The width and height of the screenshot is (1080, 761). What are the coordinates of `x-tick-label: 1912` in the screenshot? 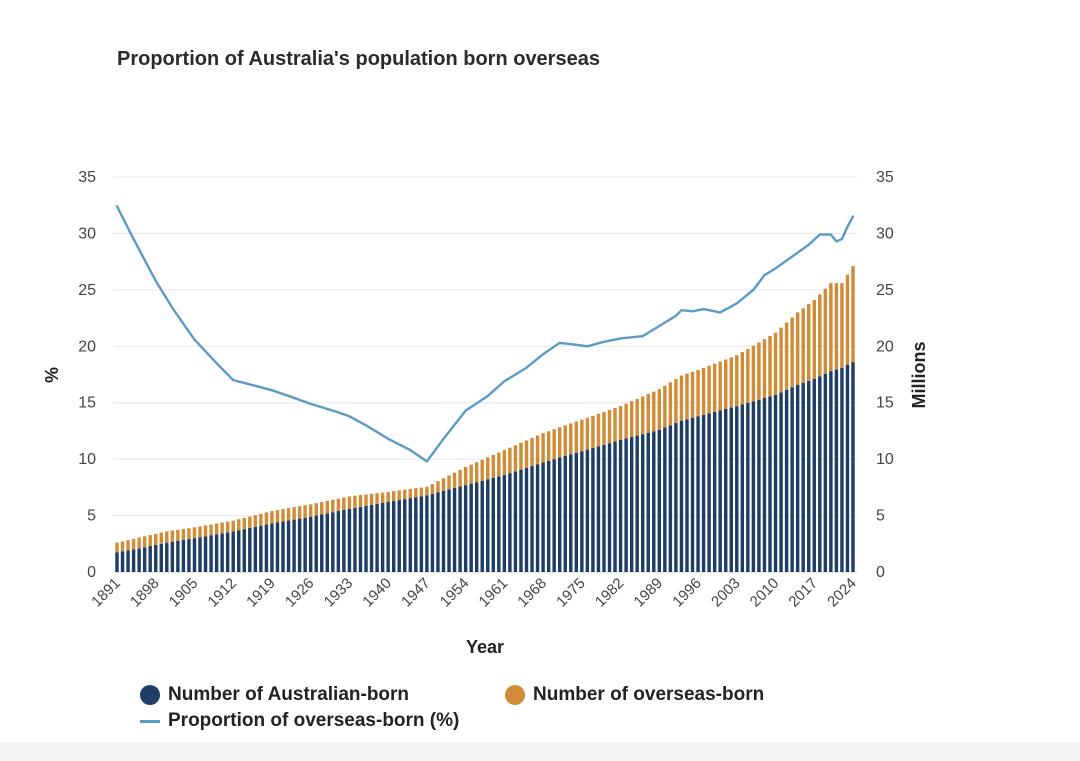 It's located at (222, 593).